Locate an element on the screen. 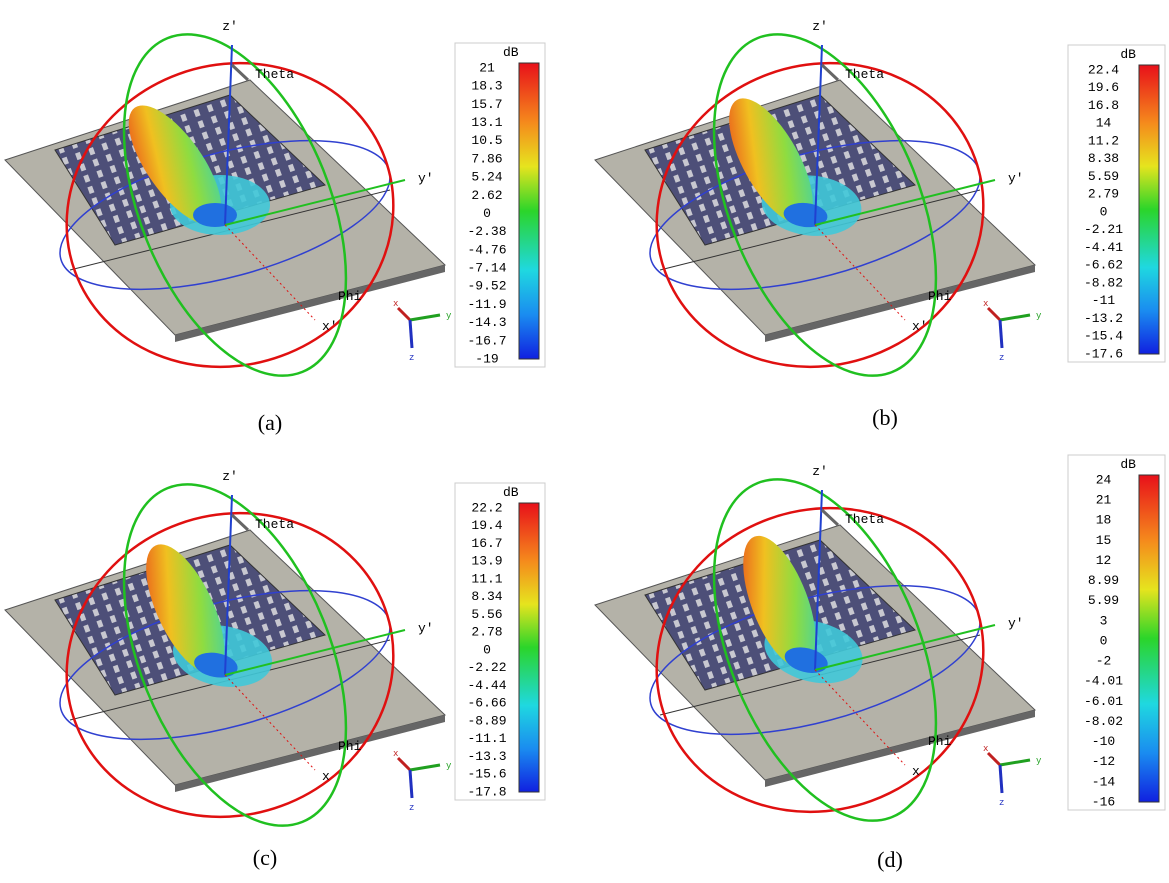  colorbar-tick-label: -11.1 is located at coordinates (486, 738).